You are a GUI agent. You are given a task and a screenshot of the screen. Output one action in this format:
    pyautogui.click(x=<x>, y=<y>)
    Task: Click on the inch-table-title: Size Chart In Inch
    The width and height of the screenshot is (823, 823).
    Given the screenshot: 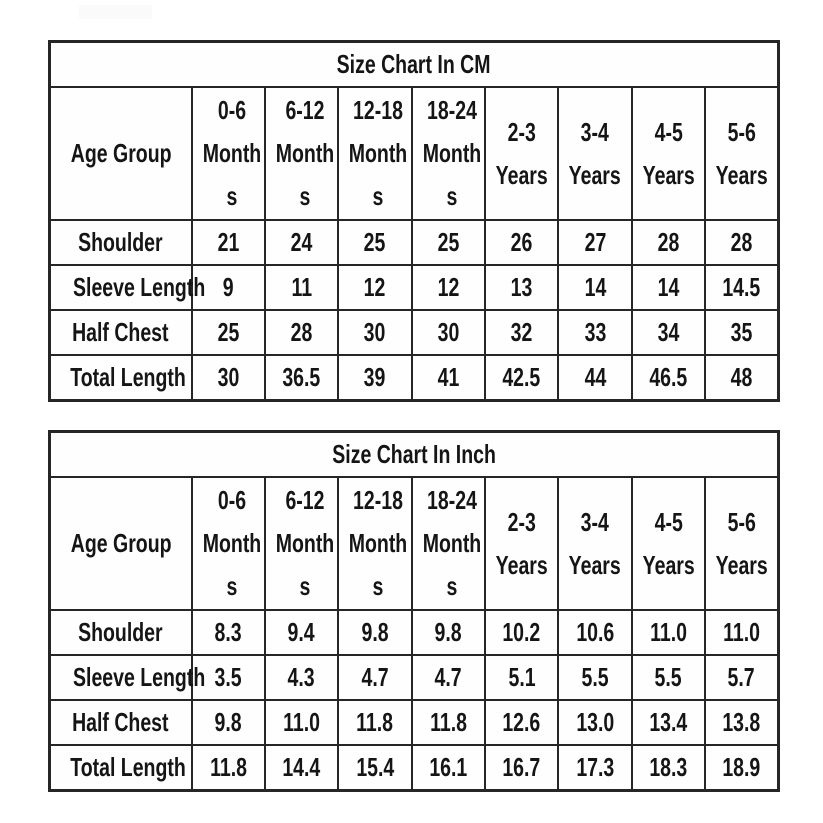 What is the action you would take?
    pyautogui.click(x=414, y=454)
    